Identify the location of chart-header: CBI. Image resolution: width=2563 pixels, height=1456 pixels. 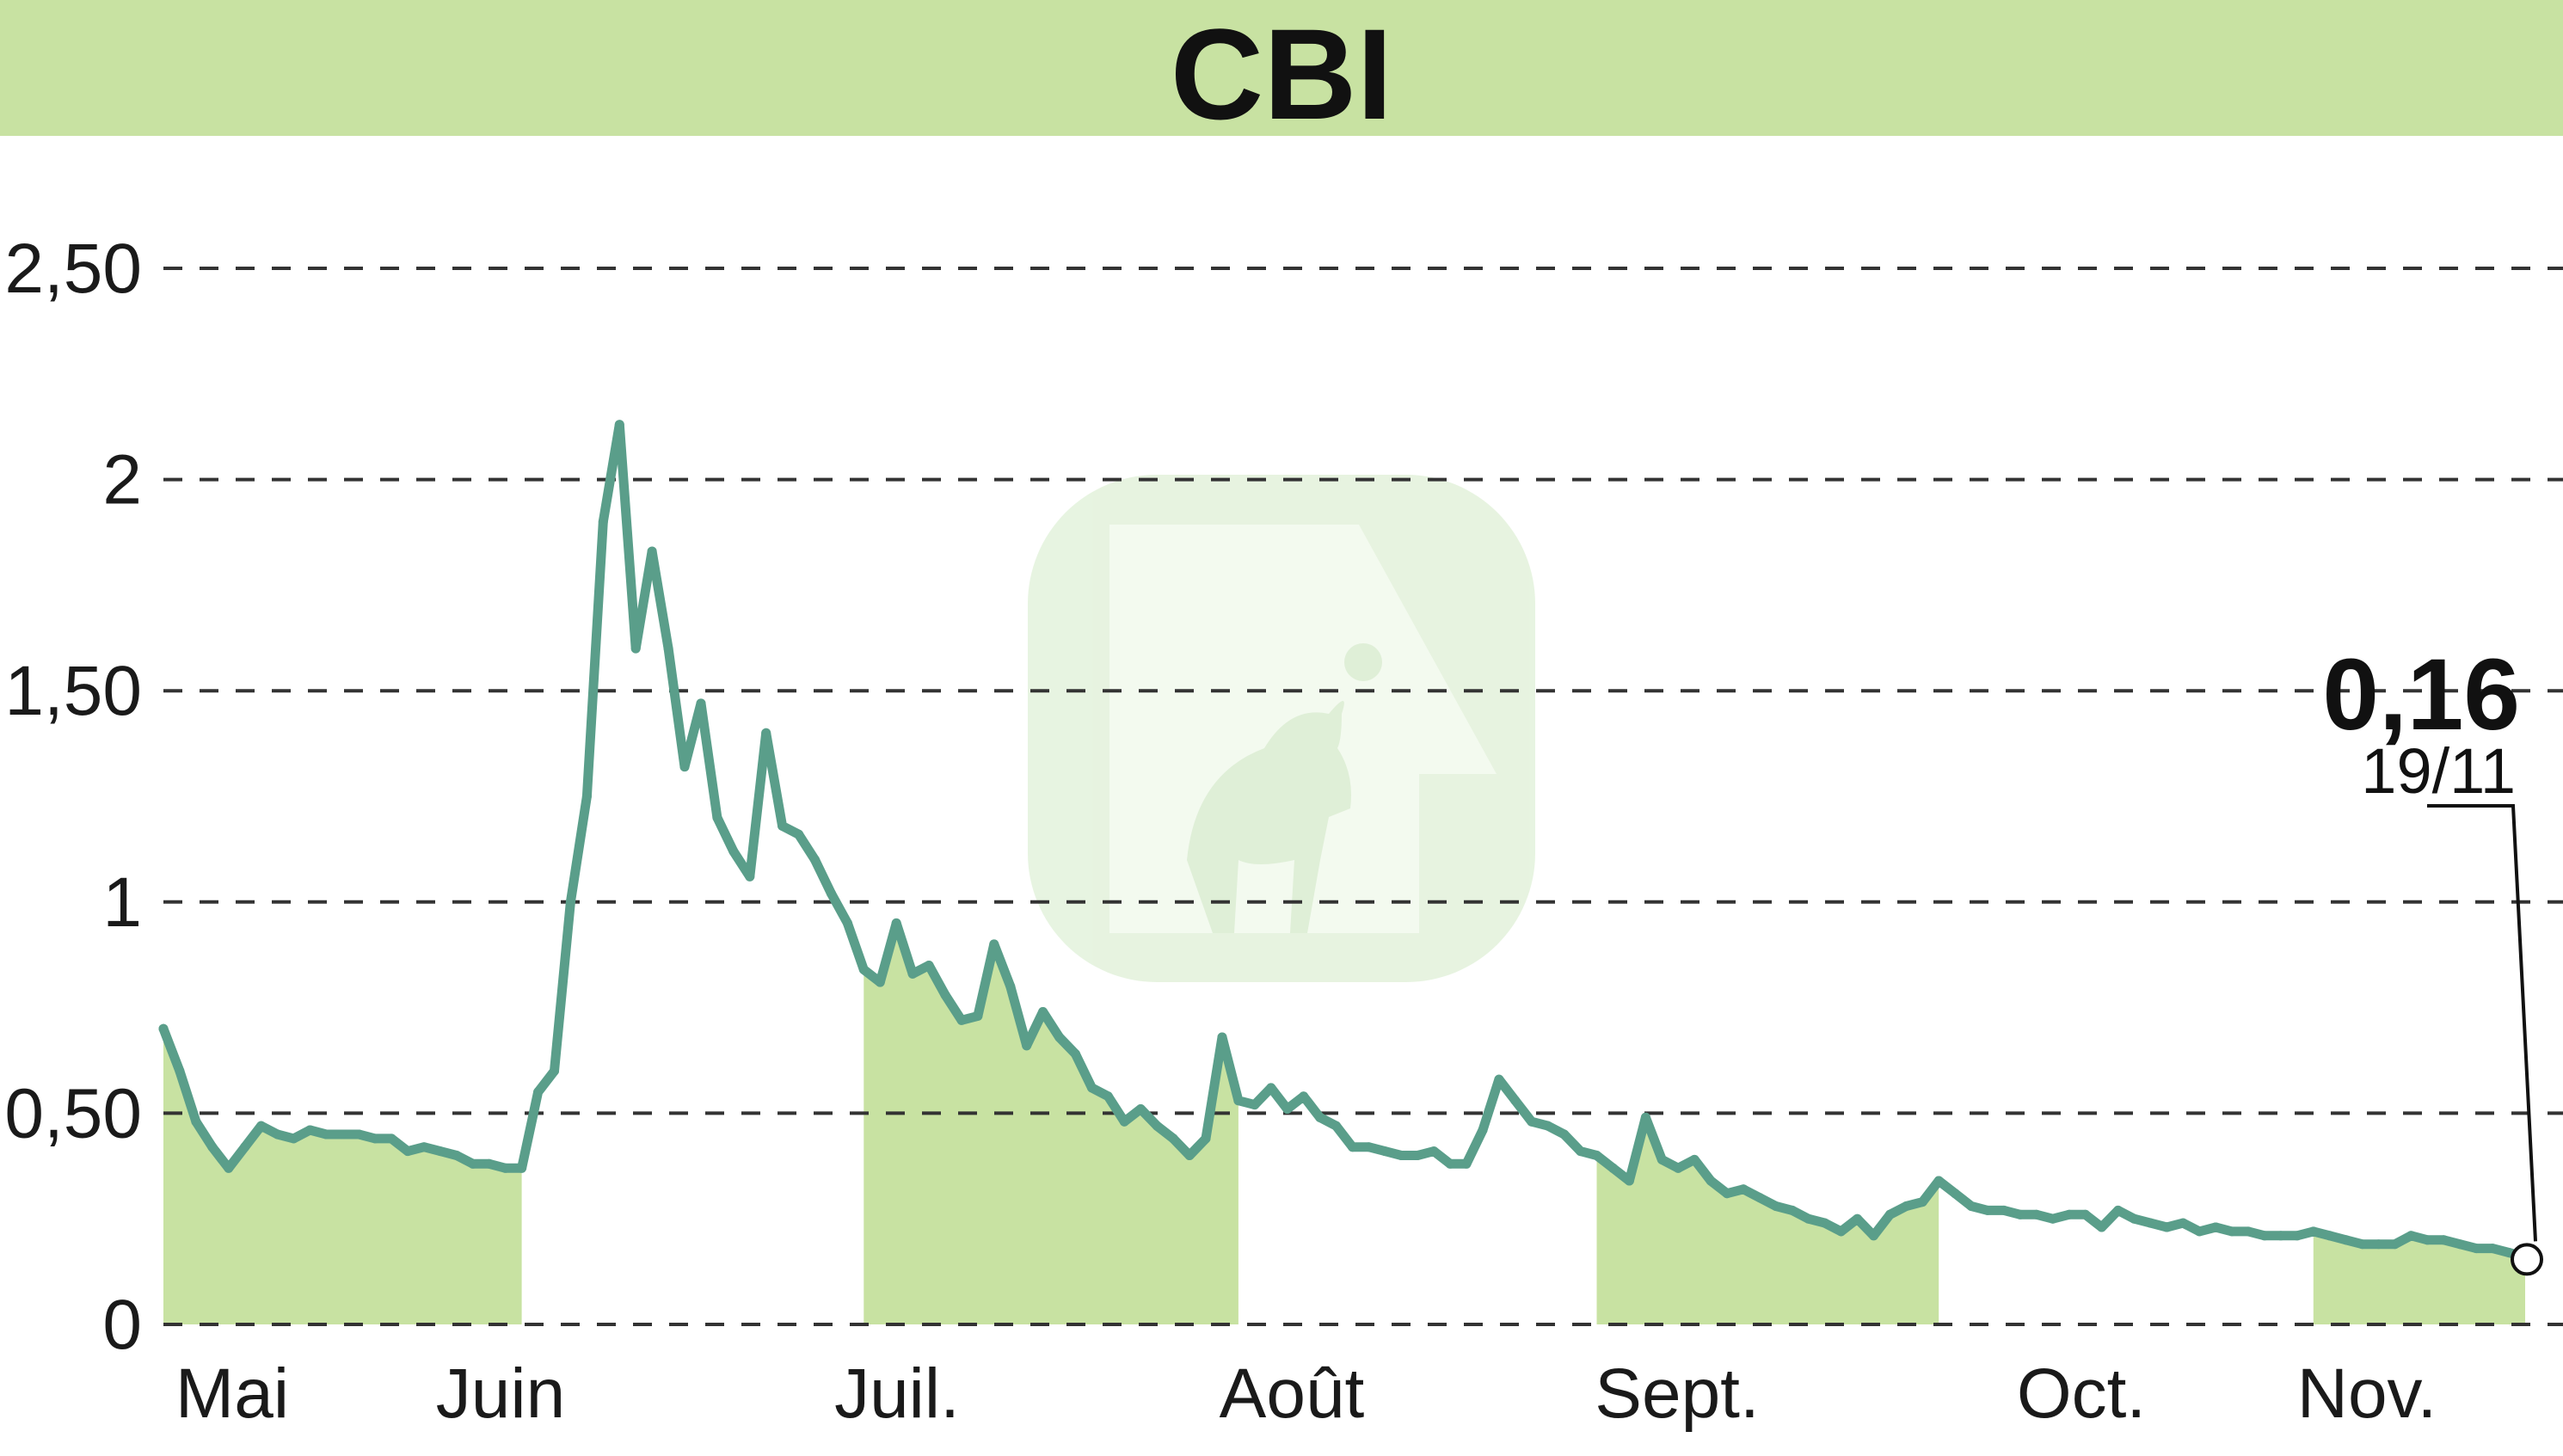
(1281, 73).